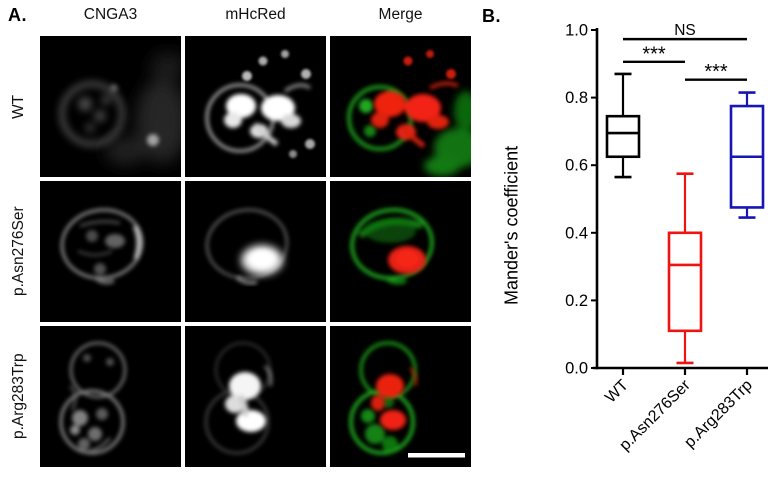  Describe the element at coordinates (617, 392) in the screenshot. I see `x-category-label: WT` at that location.